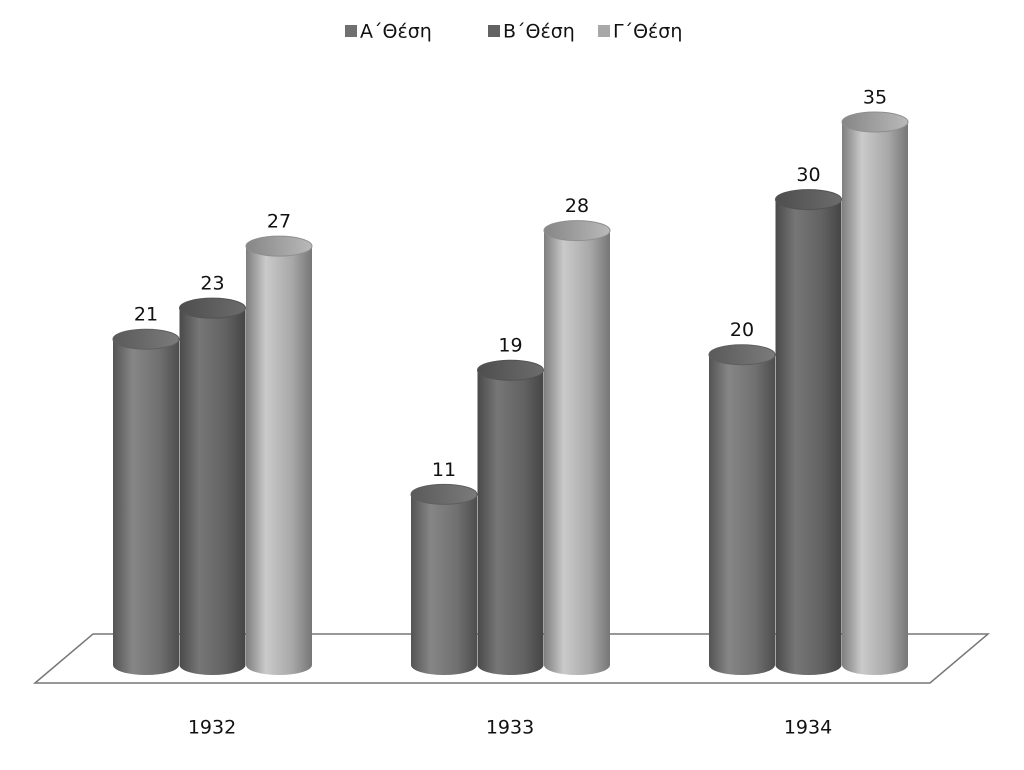  I want to click on x-tick-label: 1934, so click(808, 728).